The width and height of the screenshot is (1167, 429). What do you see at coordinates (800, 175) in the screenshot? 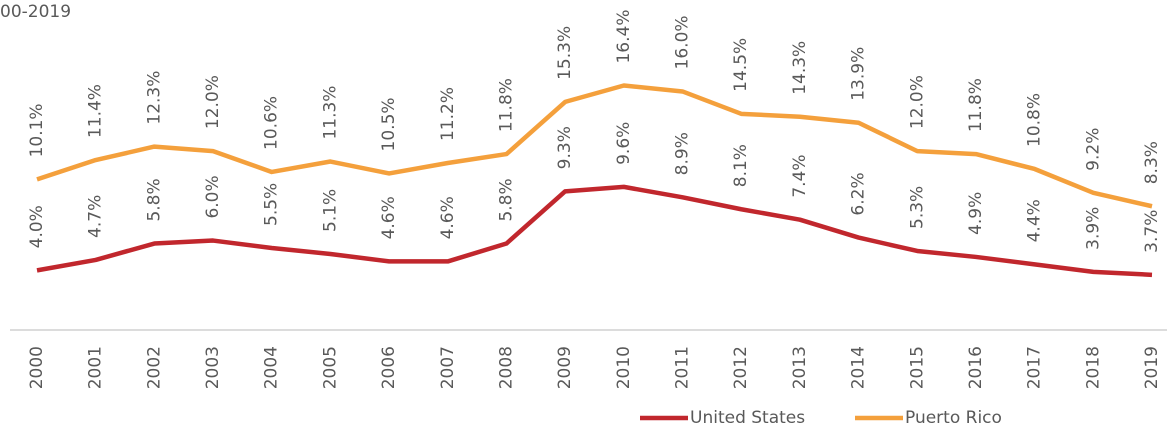
I see `data-label: 7.4%` at bounding box center [800, 175].